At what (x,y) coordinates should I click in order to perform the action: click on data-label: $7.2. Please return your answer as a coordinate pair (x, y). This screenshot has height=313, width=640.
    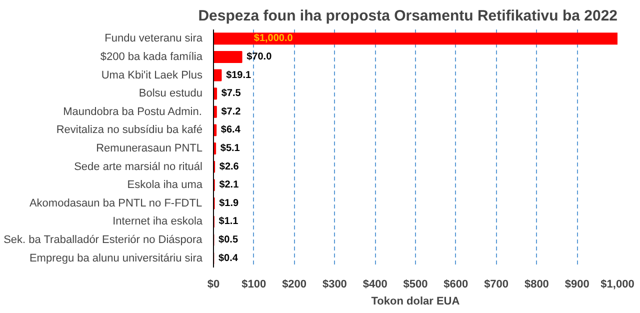
    Looking at the image, I should click on (231, 112).